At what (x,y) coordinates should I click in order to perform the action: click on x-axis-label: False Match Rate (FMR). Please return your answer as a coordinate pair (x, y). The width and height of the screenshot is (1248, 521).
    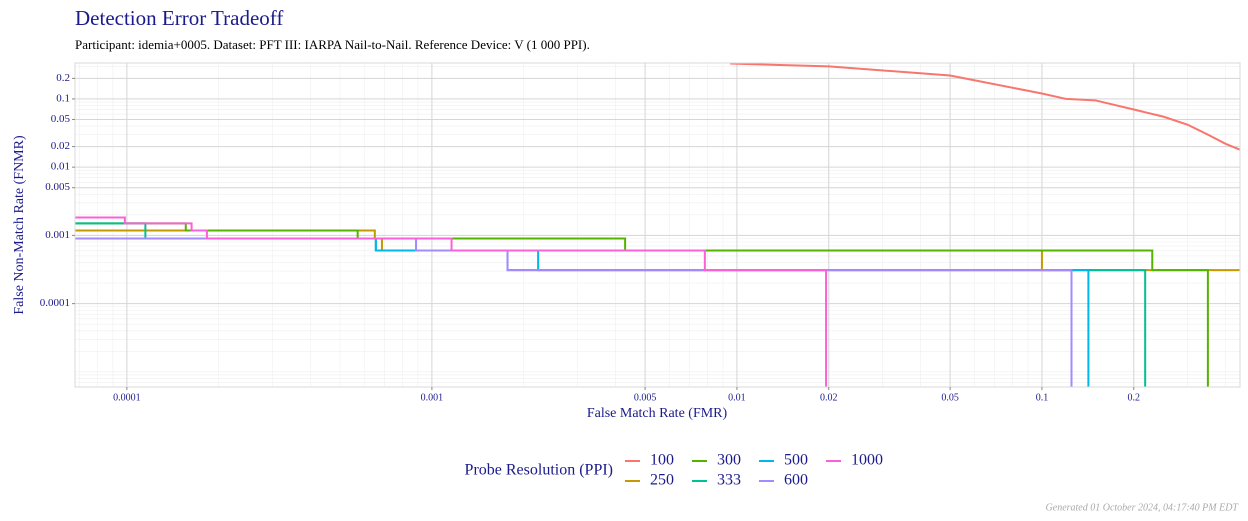
    Looking at the image, I should click on (657, 413).